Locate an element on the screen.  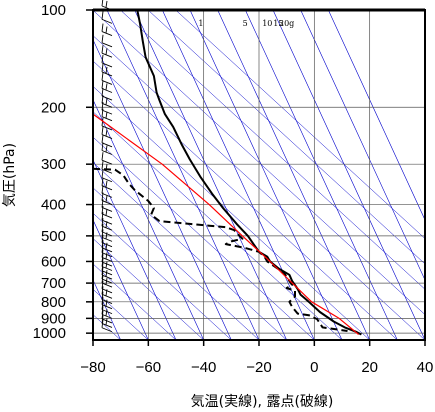
y-axis-title: 気圧(hPa) is located at coordinates (10, 175).